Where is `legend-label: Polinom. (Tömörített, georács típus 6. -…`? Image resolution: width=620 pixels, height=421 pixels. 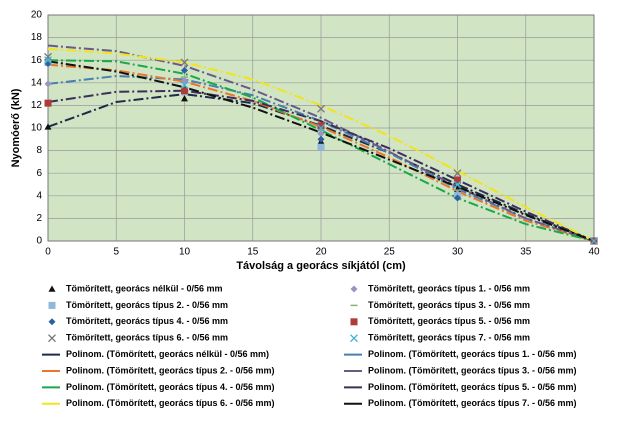 legend-label: Polinom. (Tömörített, georács típus 6. -… is located at coordinates (170, 403).